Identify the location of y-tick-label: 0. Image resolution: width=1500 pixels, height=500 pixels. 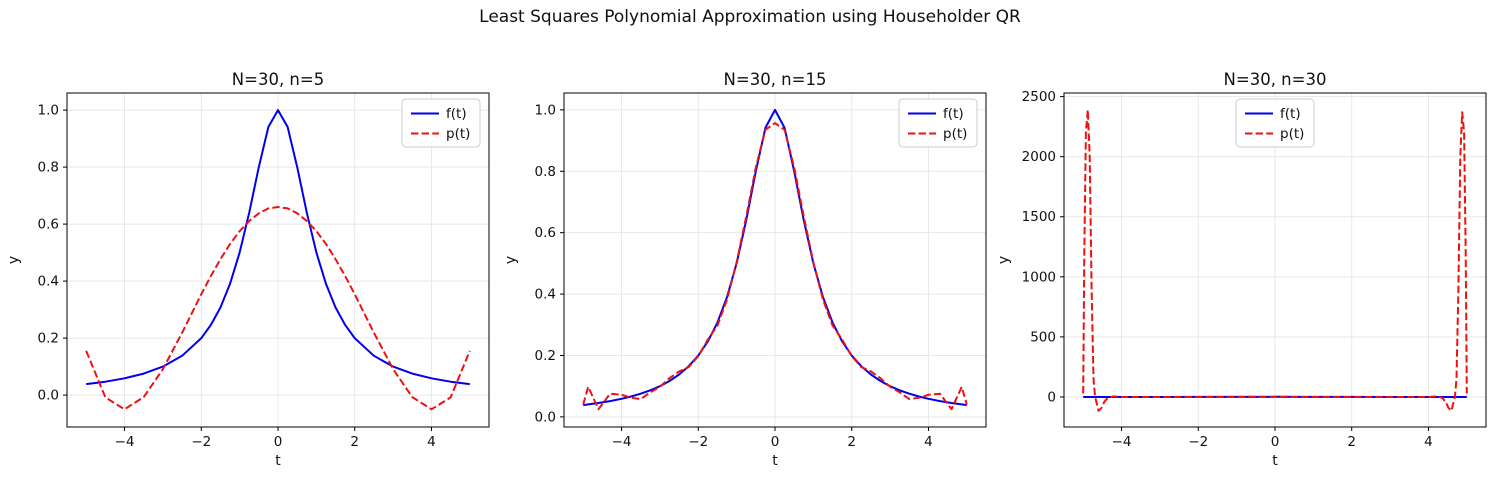
(1051, 397).